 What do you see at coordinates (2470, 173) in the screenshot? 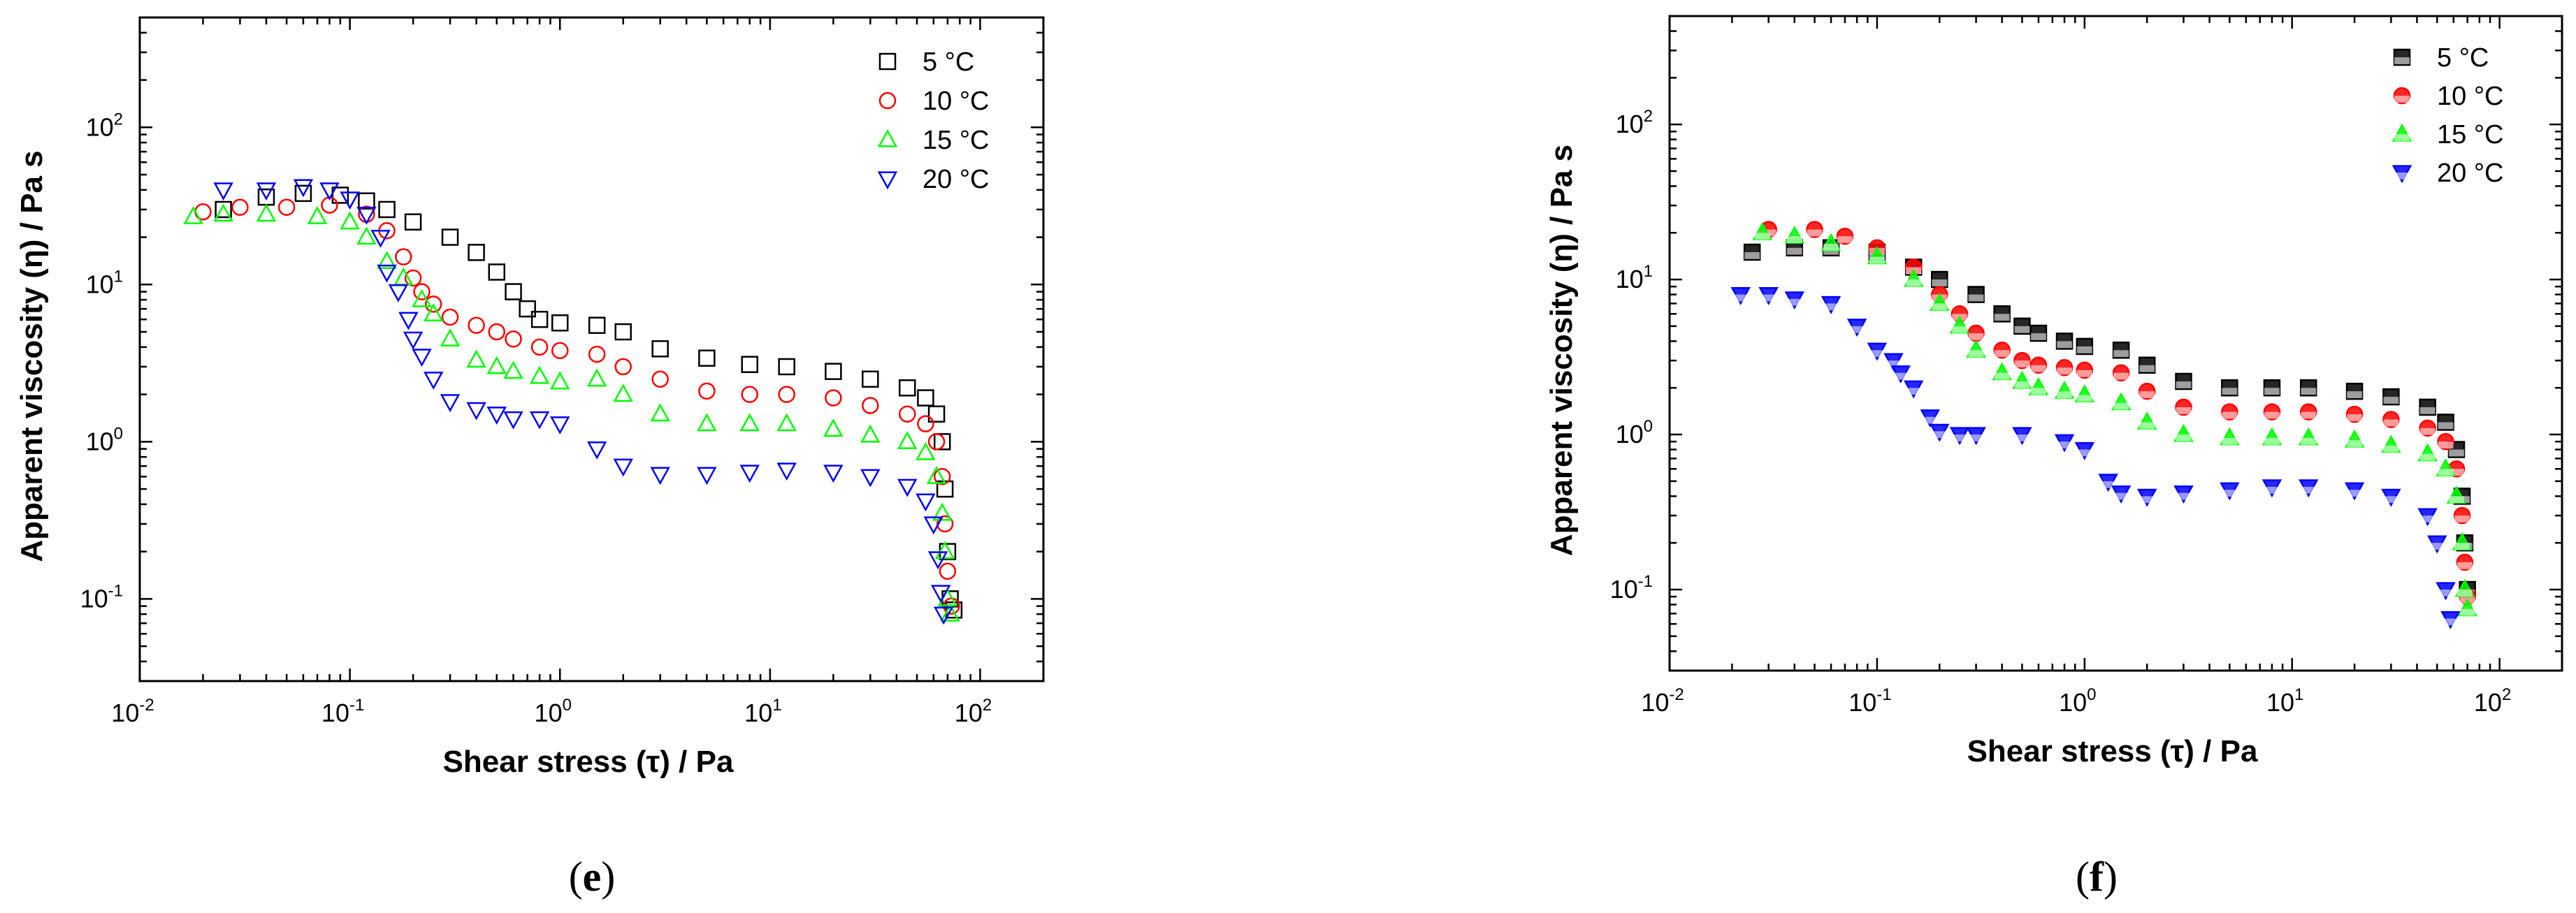
I see `legend-label: 20 °C` at bounding box center [2470, 173].